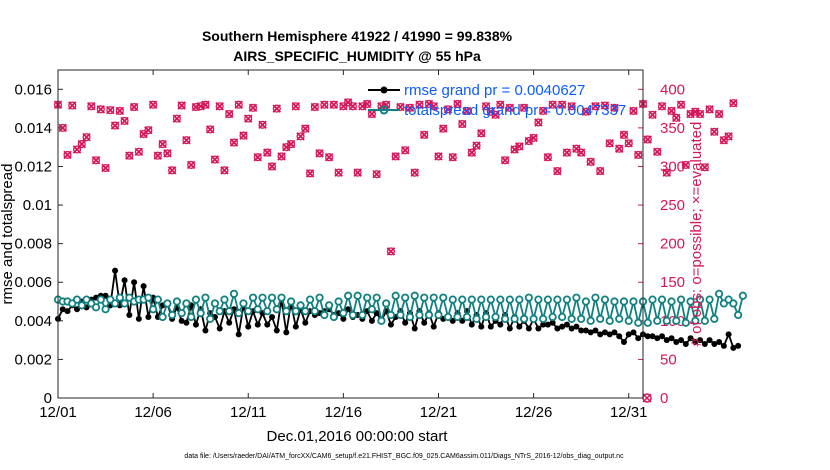  Describe the element at coordinates (696, 234) in the screenshot. I see `y-axis-label-right: # of obs: o=possible; ×=evaluated` at that location.